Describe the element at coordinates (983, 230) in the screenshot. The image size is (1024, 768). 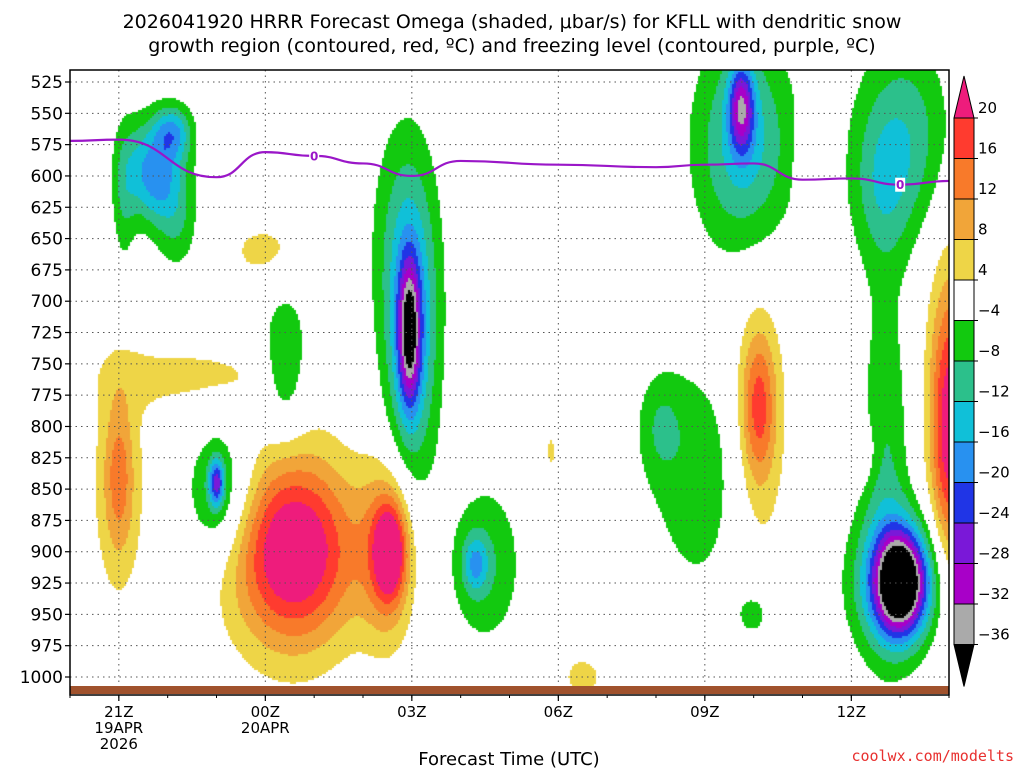
I see `colorbar-label-3: 8` at that location.